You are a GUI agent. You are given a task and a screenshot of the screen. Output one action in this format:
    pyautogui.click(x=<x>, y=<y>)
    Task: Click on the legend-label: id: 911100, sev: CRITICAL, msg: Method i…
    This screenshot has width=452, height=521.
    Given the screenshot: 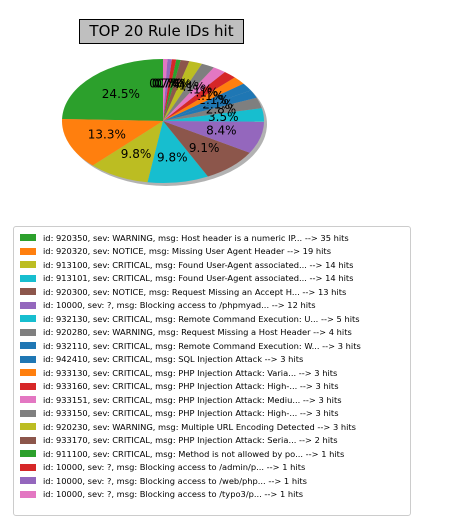 What is the action you would take?
    pyautogui.click(x=194, y=453)
    